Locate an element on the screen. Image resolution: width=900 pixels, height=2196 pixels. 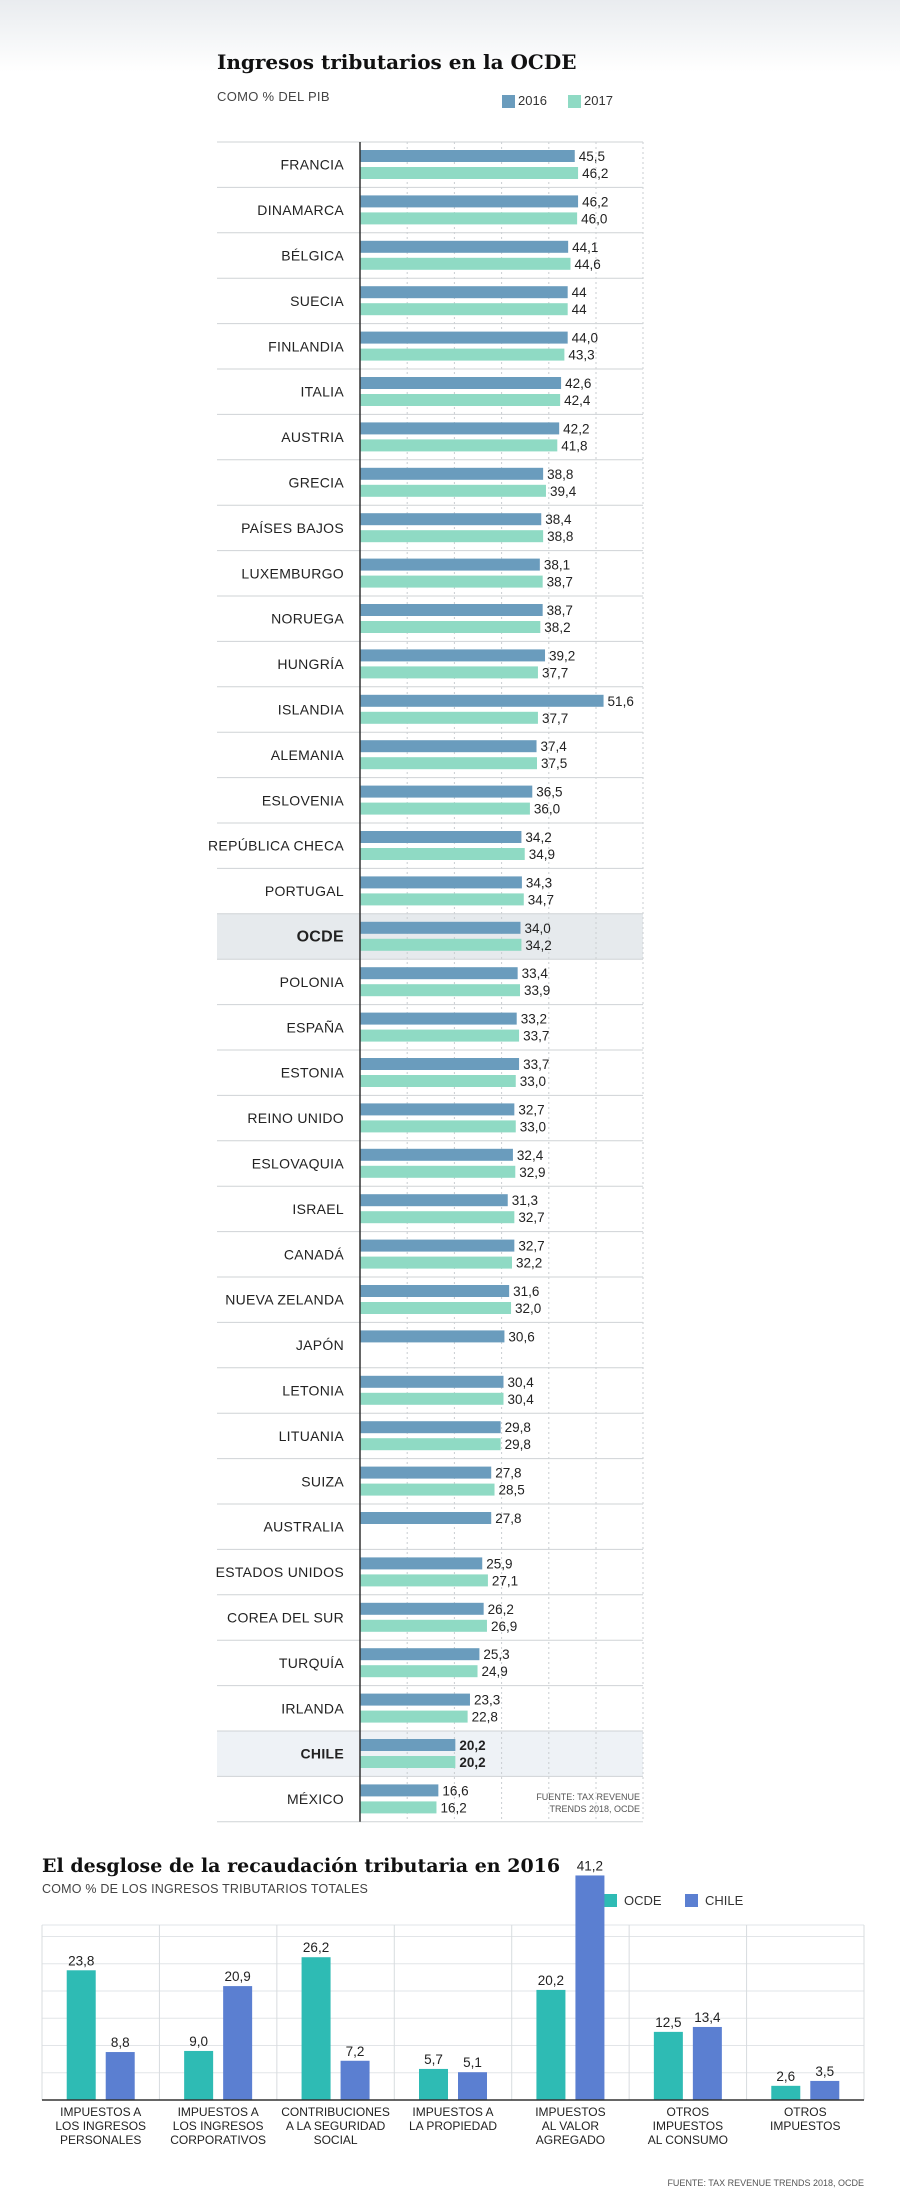
value-label-2017-lituania: 29,8 is located at coordinates (518, 1444).